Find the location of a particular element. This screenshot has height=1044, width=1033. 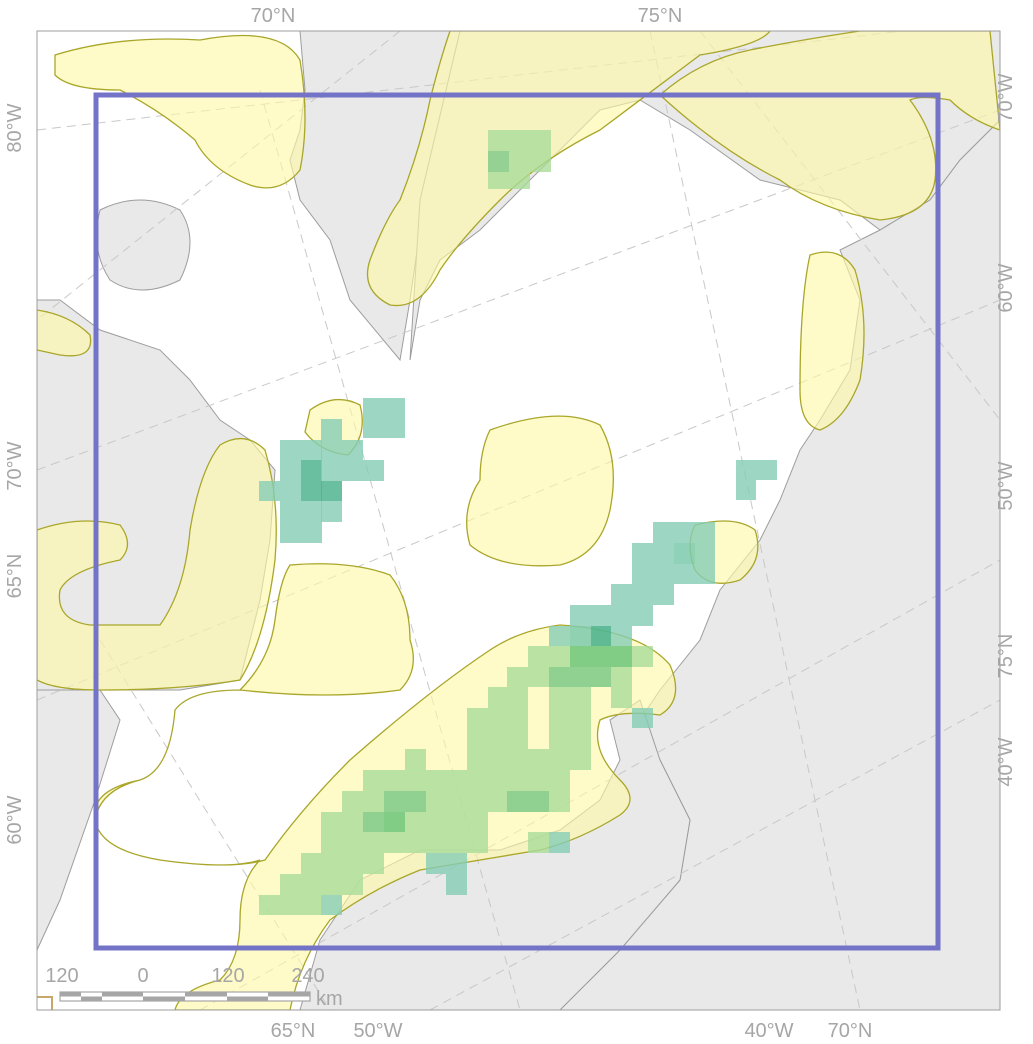

scale-bar: 120 0 120 240 km is located at coordinates (193, 987).